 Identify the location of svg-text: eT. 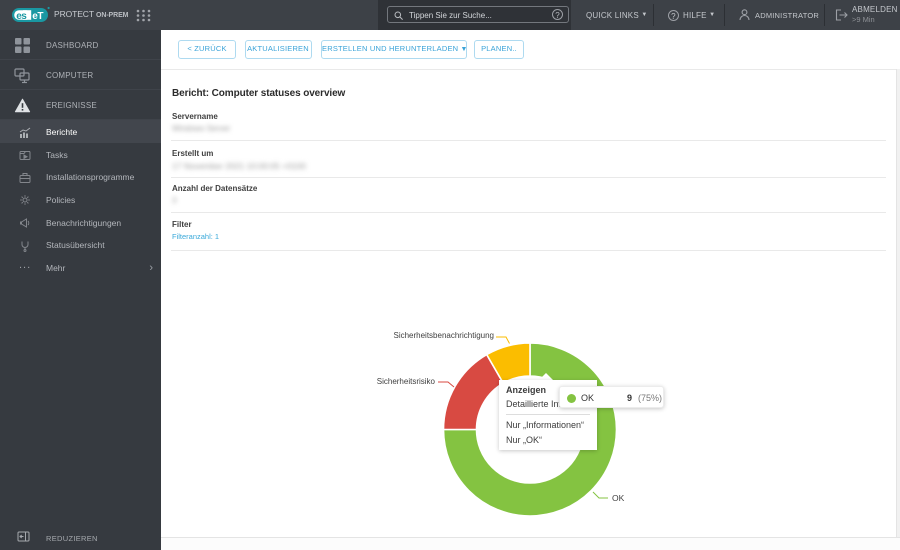
(37, 16).